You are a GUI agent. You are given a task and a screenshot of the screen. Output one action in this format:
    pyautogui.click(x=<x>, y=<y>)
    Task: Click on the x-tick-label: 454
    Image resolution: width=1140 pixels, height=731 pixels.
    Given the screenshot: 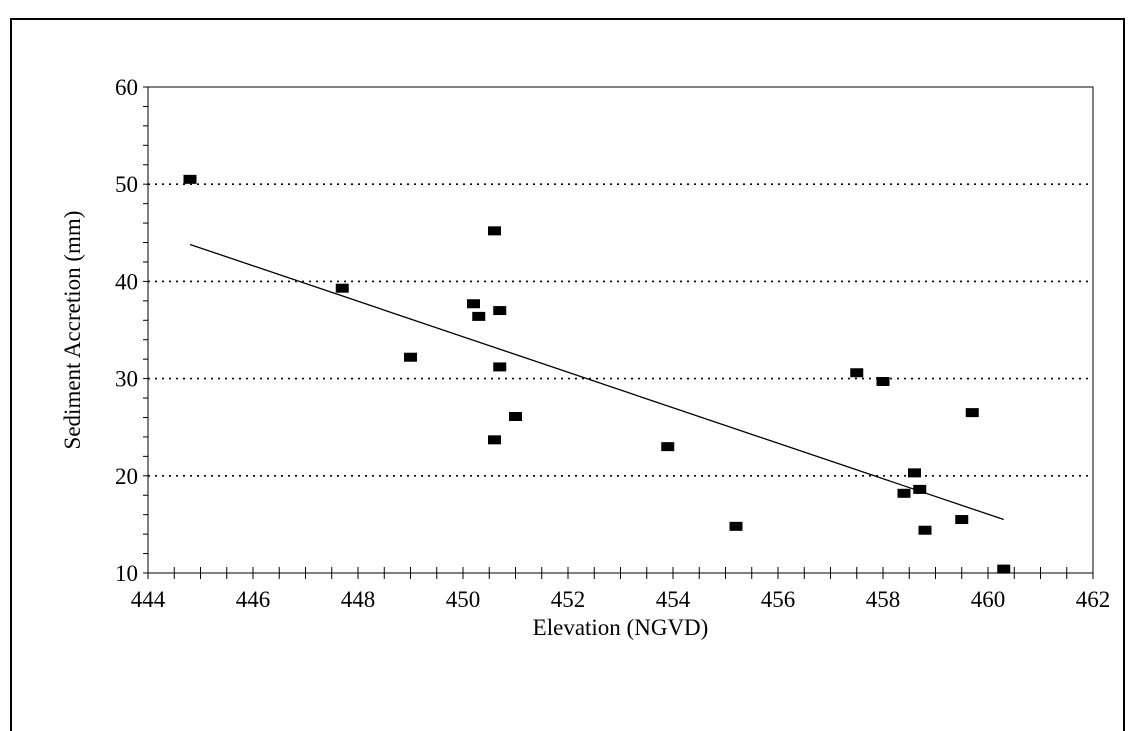 What is the action you would take?
    pyautogui.click(x=673, y=599)
    